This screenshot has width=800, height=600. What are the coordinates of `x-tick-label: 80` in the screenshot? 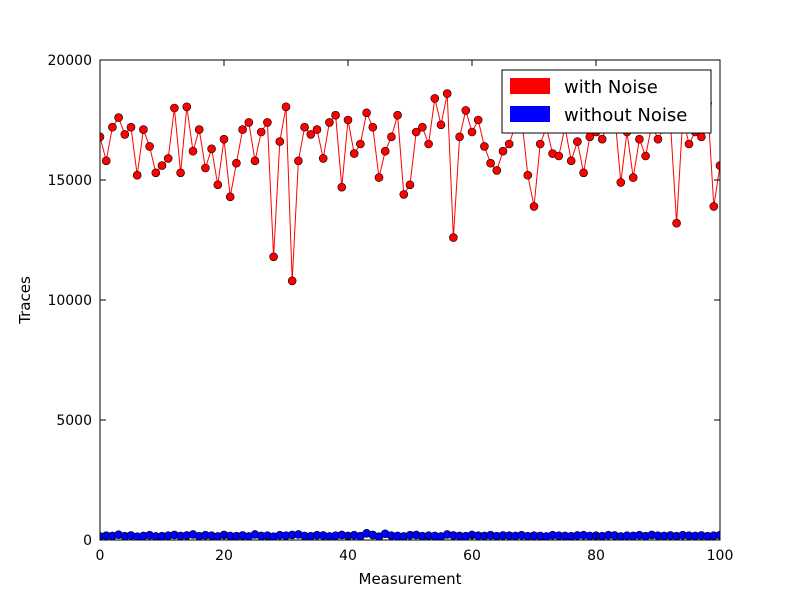 It's located at (596, 556).